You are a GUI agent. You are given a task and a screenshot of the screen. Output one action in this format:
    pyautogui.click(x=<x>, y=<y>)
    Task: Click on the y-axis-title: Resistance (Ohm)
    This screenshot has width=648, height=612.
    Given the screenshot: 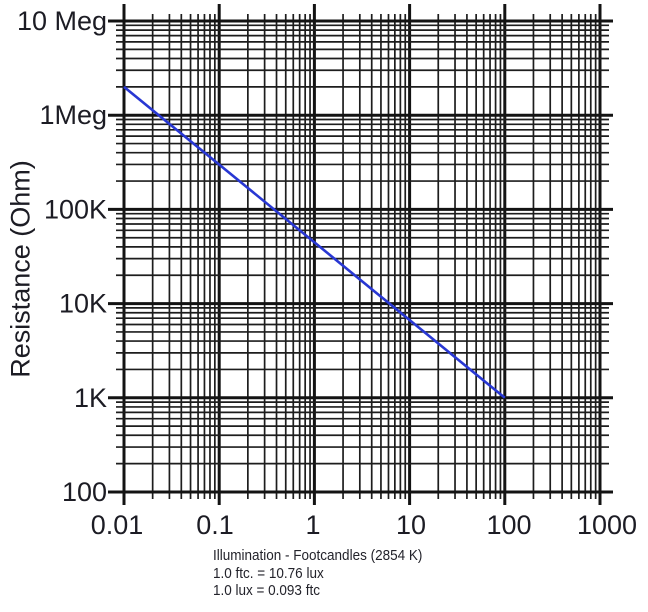 What is the action you would take?
    pyautogui.click(x=20, y=269)
    